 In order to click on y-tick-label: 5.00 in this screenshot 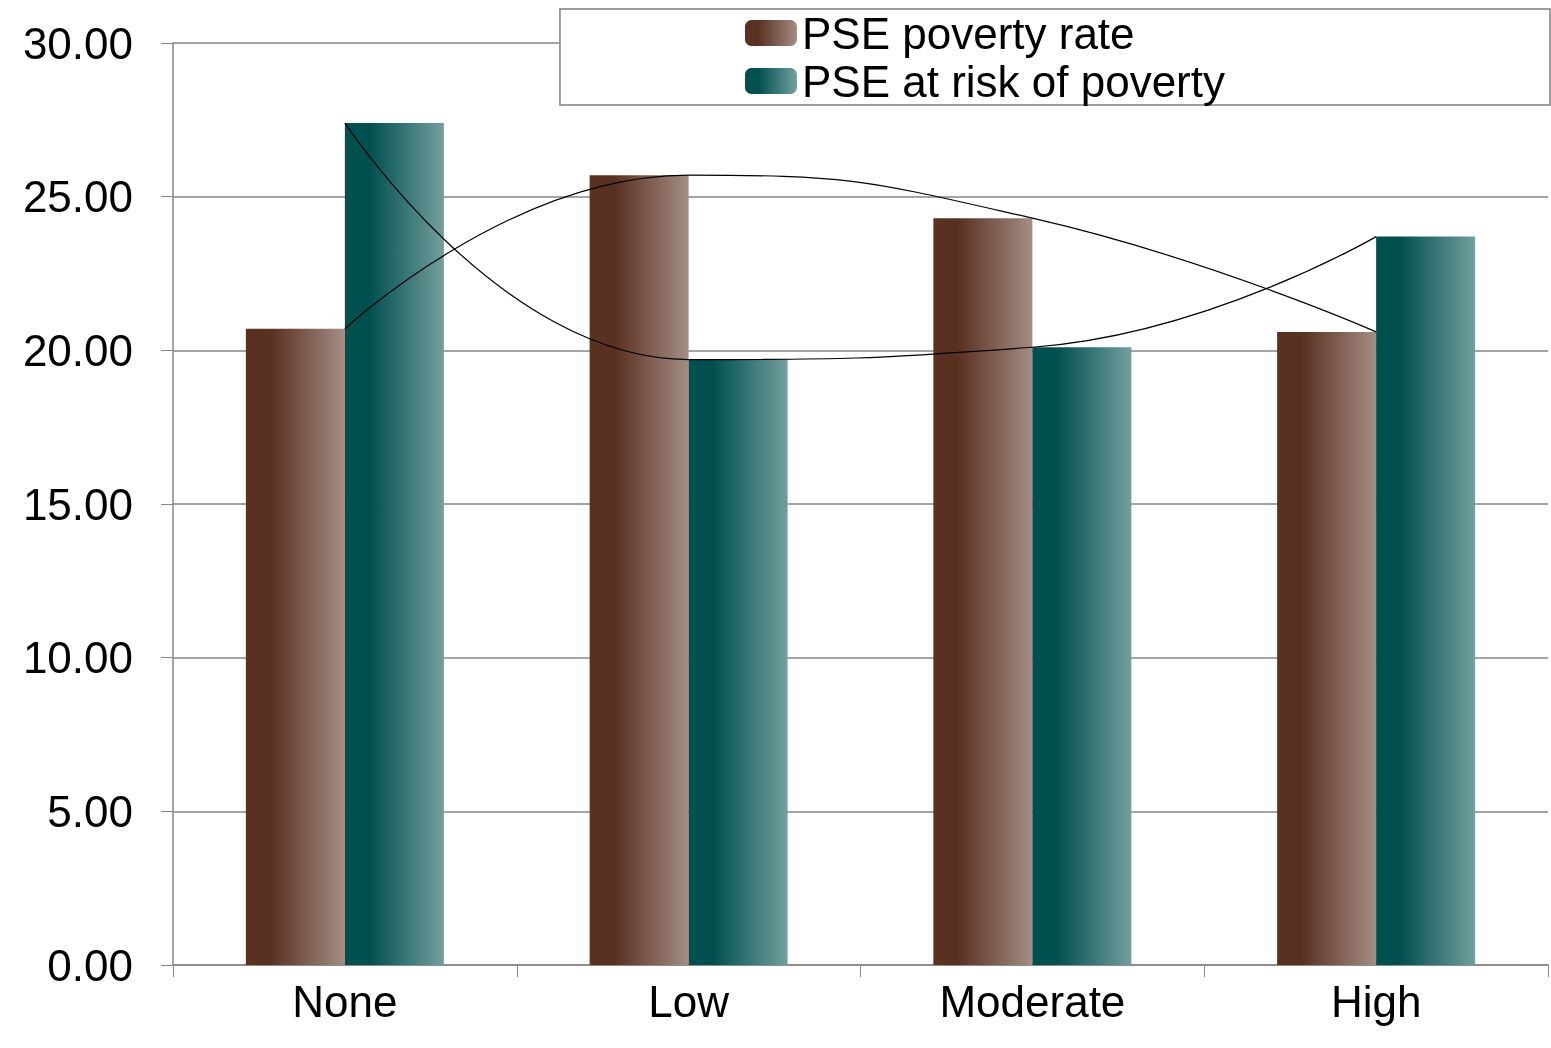, I will do `click(90, 811)`.